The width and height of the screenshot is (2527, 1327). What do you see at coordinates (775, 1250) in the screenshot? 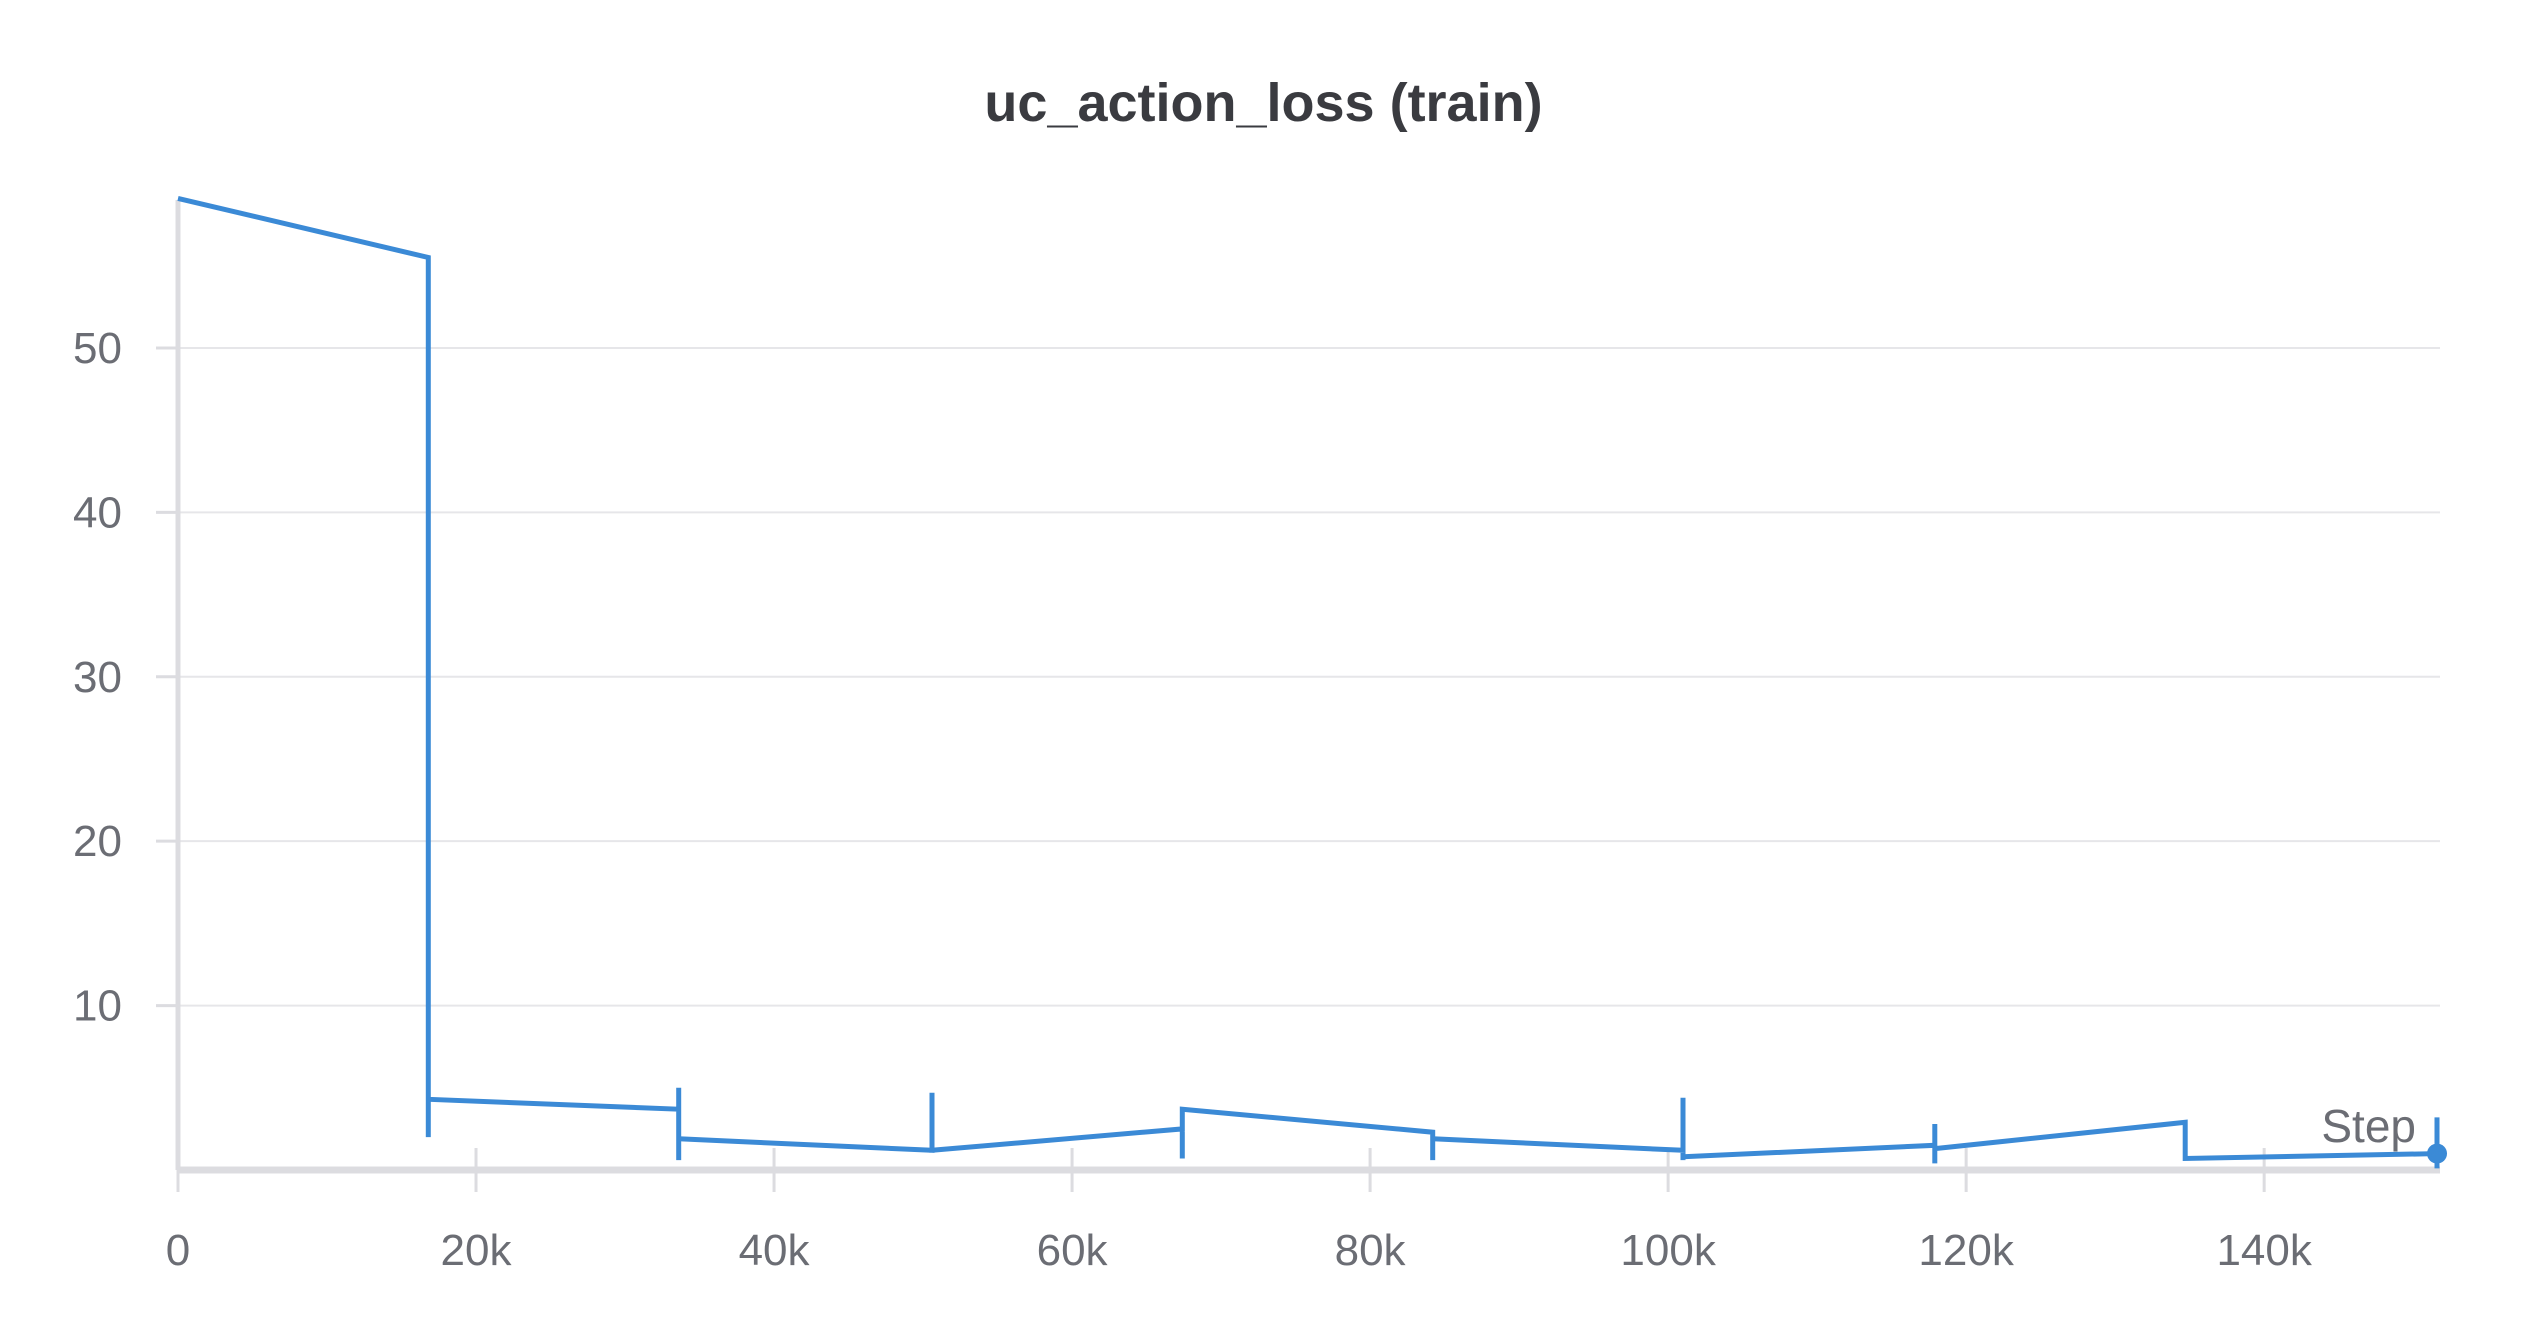
I see `x-tick-label: 40k` at bounding box center [775, 1250].